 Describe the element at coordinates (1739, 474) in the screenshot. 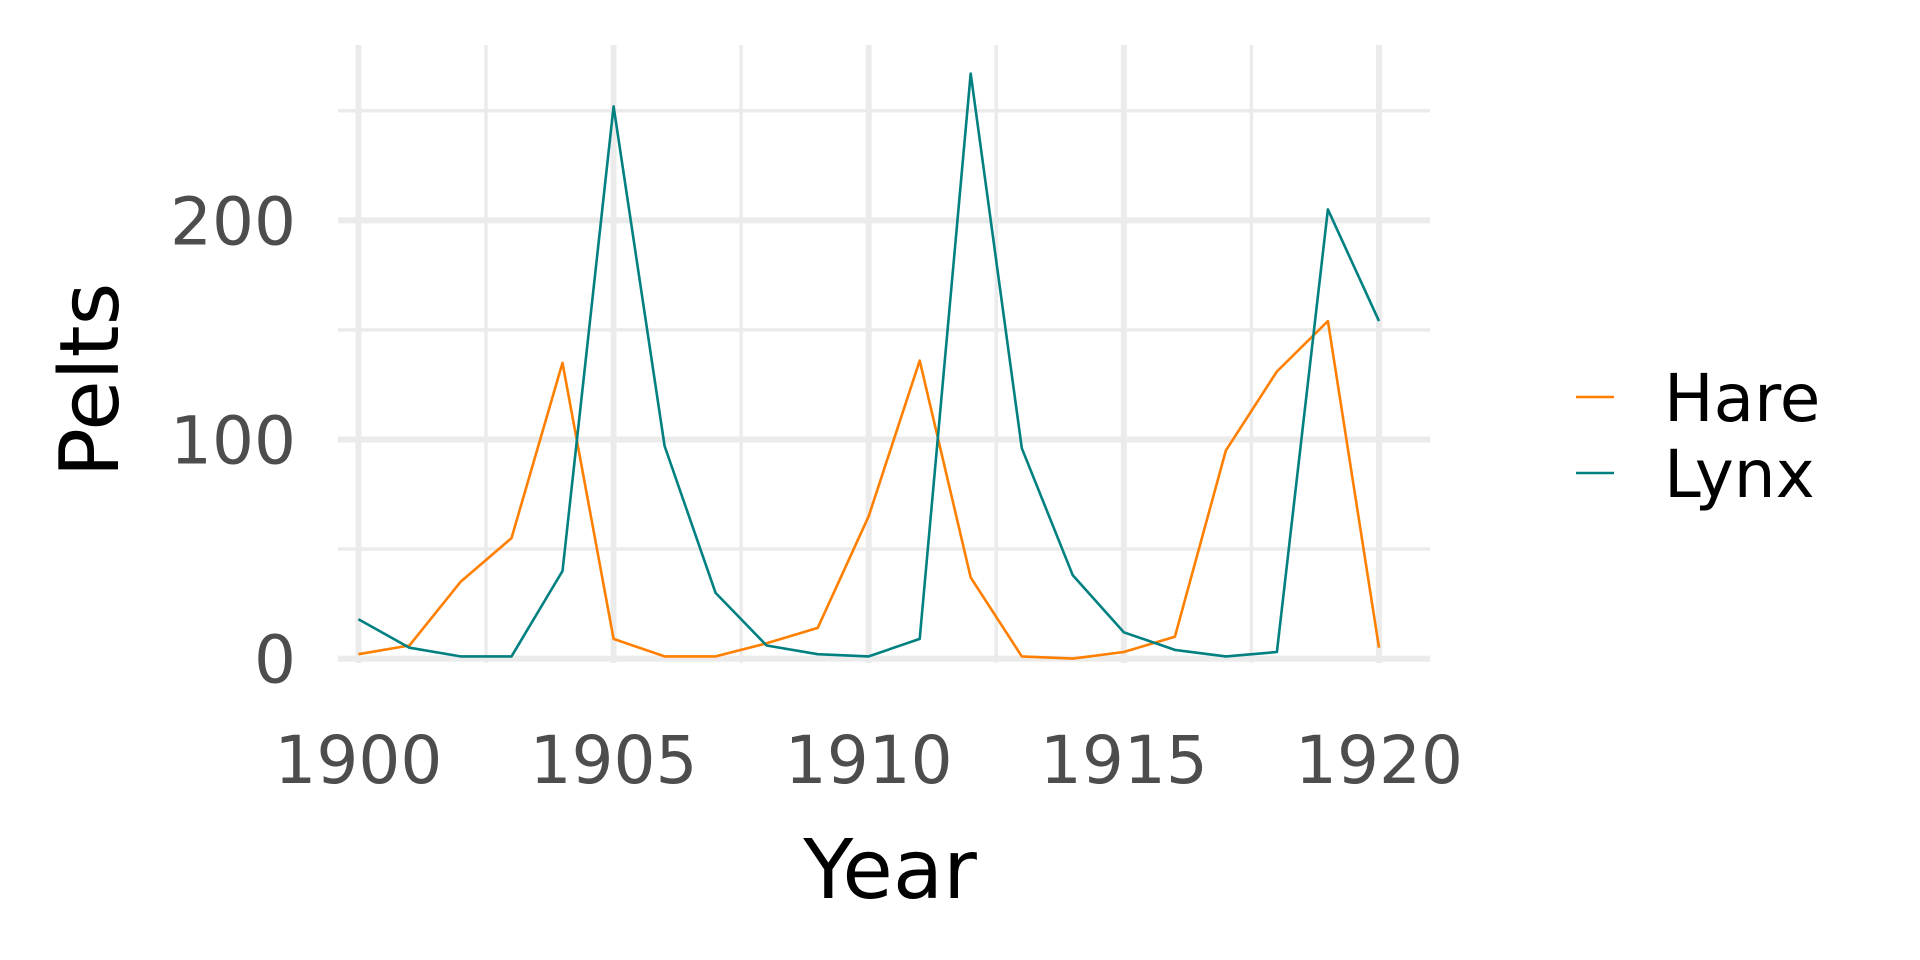

I see `legend-label-lynx: Lynx` at that location.